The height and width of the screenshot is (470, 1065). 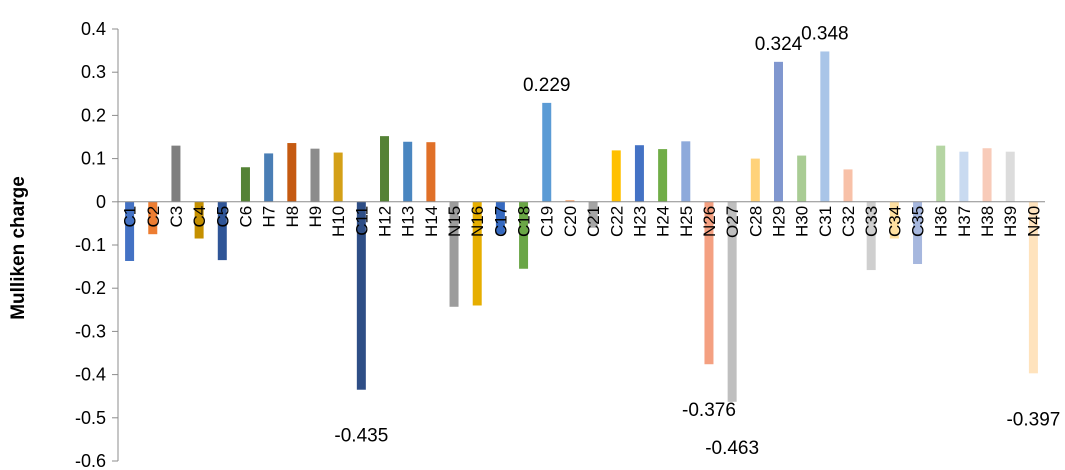 What do you see at coordinates (1010, 177) in the screenshot?
I see `bar-h39` at bounding box center [1010, 177].